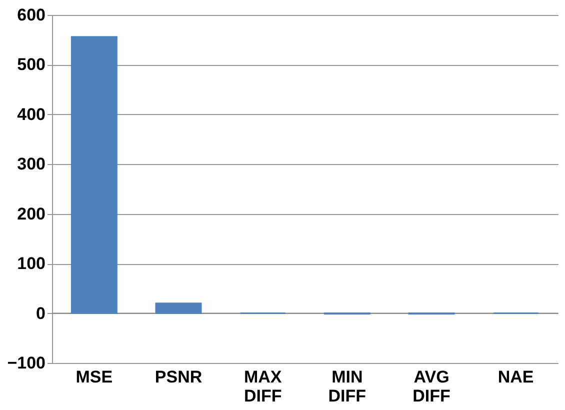 The height and width of the screenshot is (410, 565). Describe the element at coordinates (263, 387) in the screenshot. I see `x-tick-label: MAX DIFF` at that location.